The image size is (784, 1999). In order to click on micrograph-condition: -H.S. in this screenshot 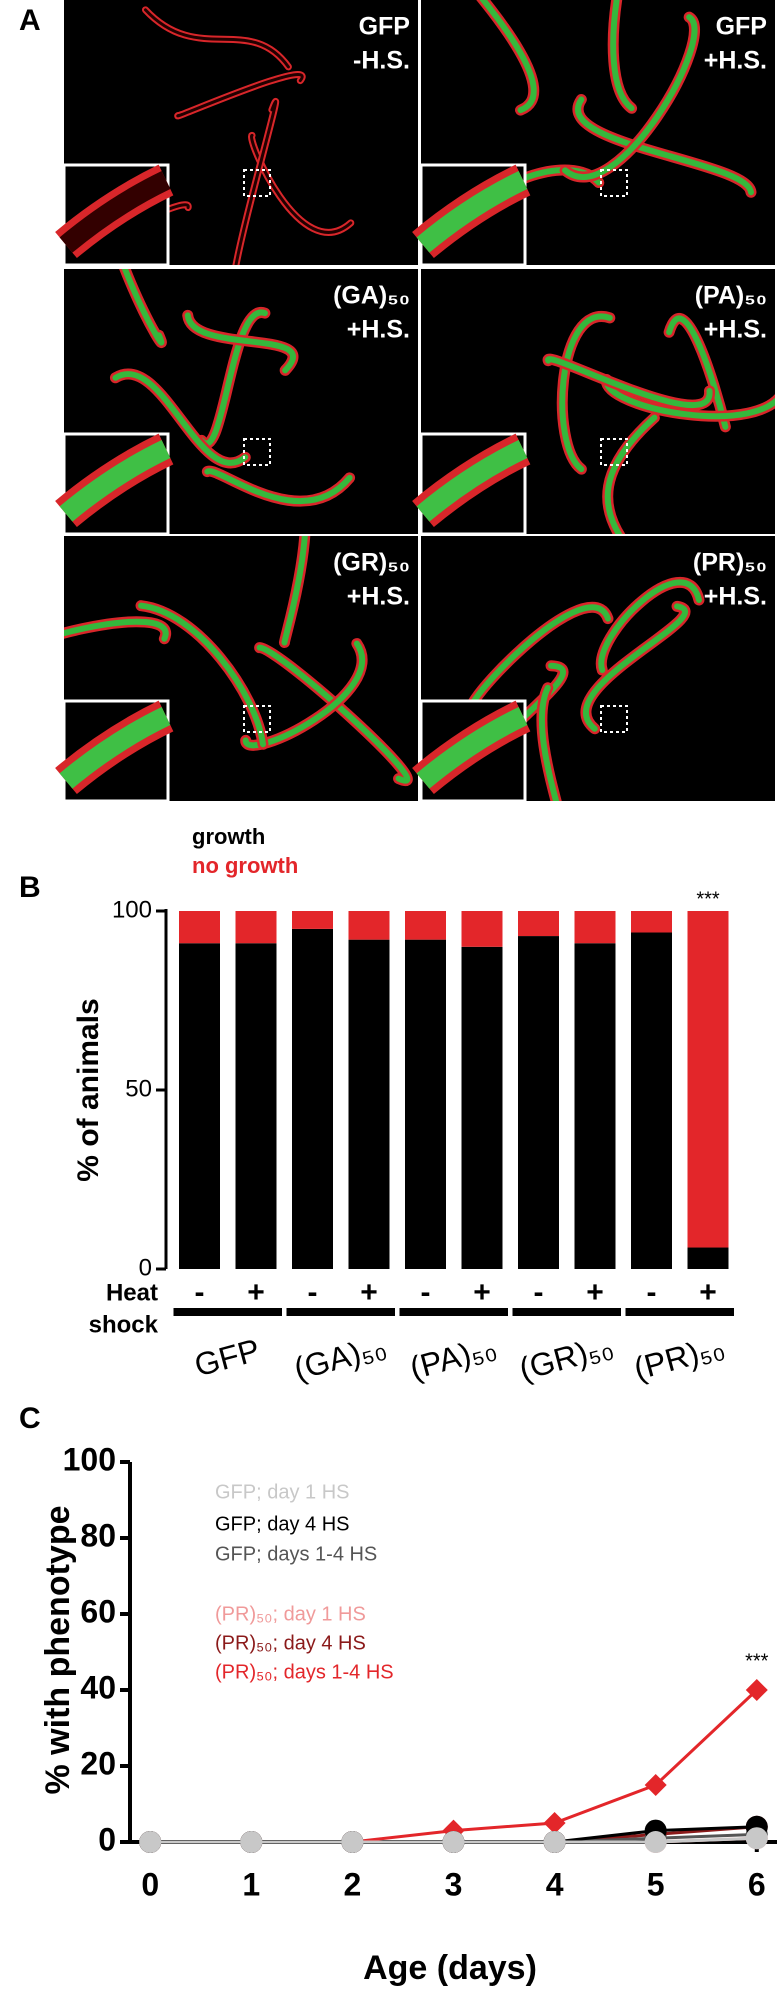, I will do `click(381, 61)`.